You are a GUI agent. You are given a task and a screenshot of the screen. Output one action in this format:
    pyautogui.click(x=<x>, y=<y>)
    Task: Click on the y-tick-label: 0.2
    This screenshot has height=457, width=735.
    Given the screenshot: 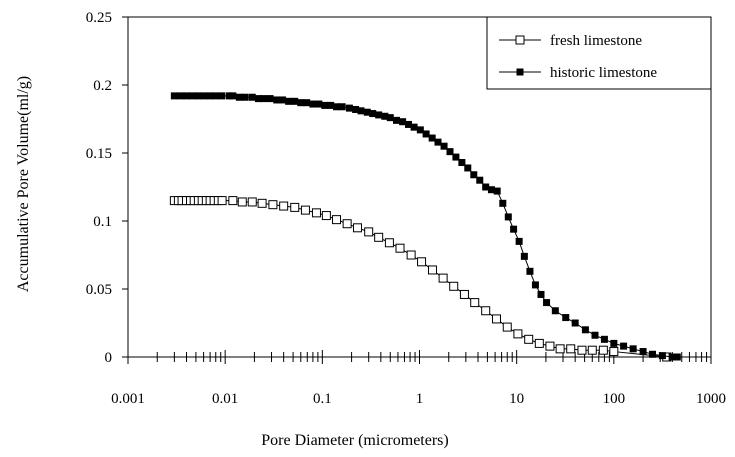 What is the action you would take?
    pyautogui.click(x=102, y=86)
    